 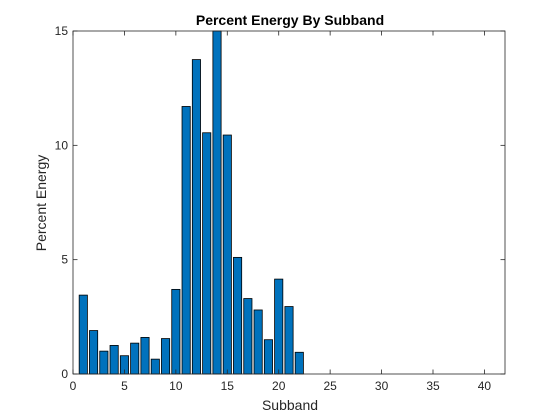 I want to click on x-tick-label-30: 30, so click(x=382, y=386).